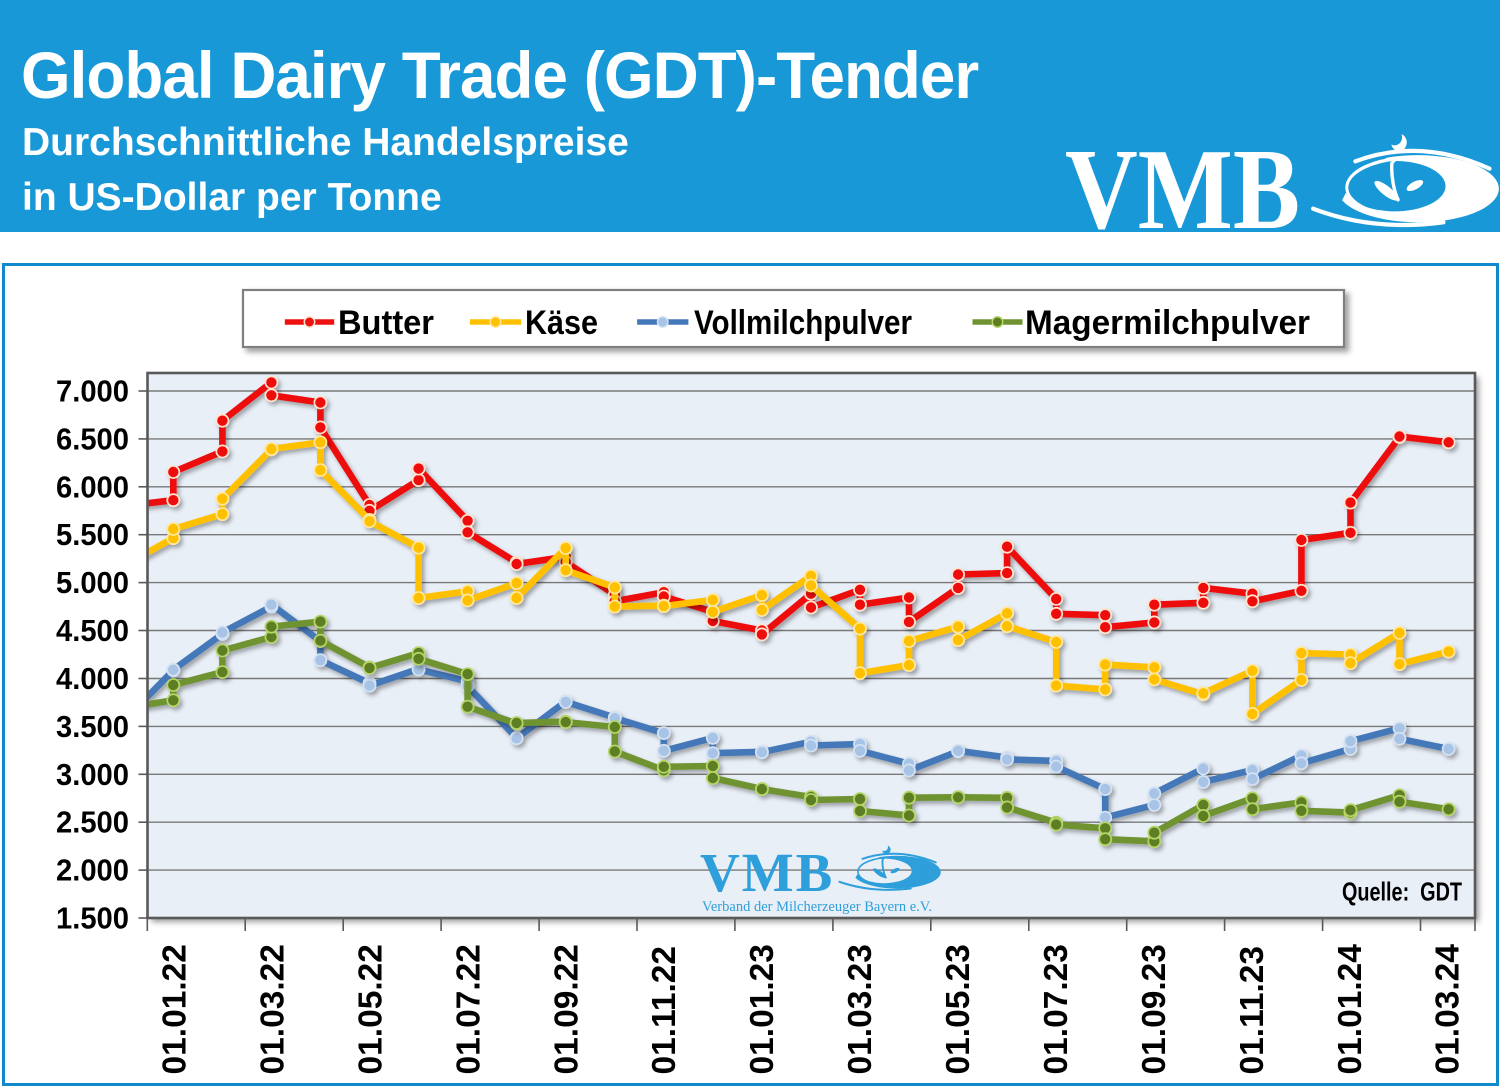 This screenshot has height=1090, width=1500. I want to click on svg-text: 01.09.22, so click(566, 1009).